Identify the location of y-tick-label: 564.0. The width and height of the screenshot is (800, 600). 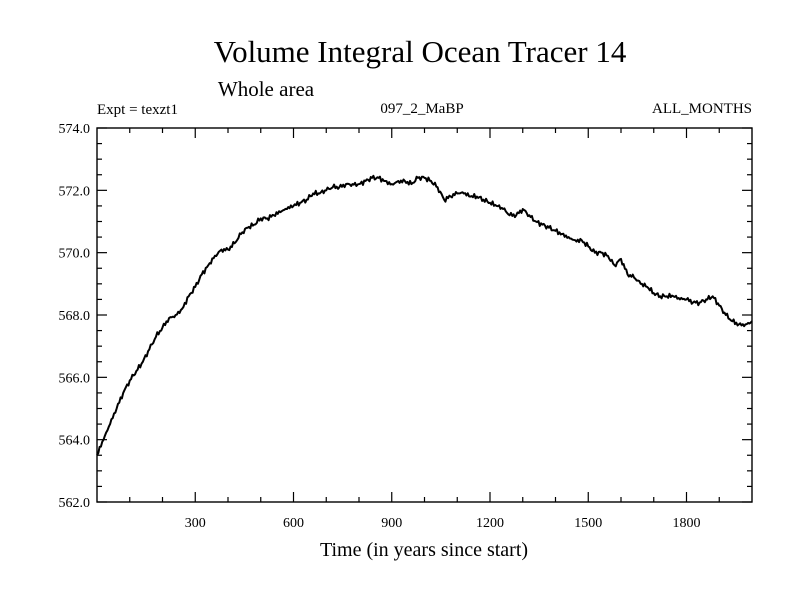
(75, 441).